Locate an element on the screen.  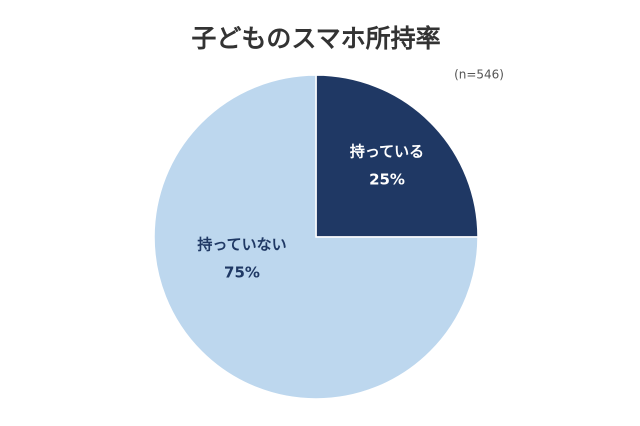
value-label: 25% is located at coordinates (387, 179).